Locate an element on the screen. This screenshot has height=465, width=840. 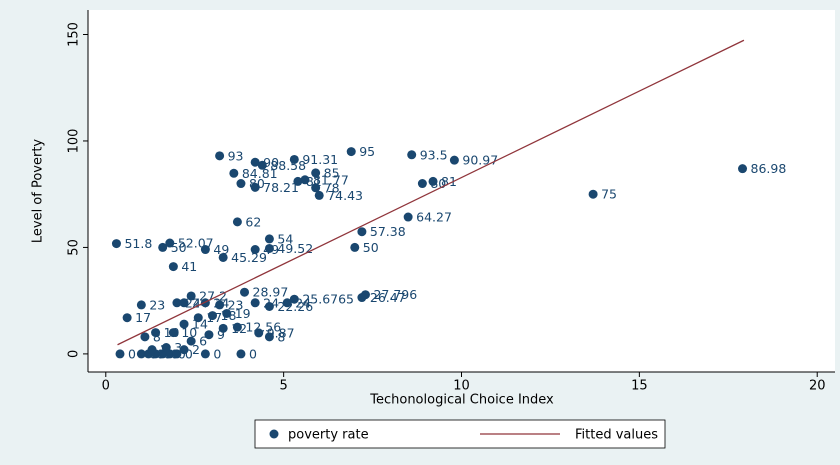
point-label: 25.6765 is located at coordinates (328, 299).